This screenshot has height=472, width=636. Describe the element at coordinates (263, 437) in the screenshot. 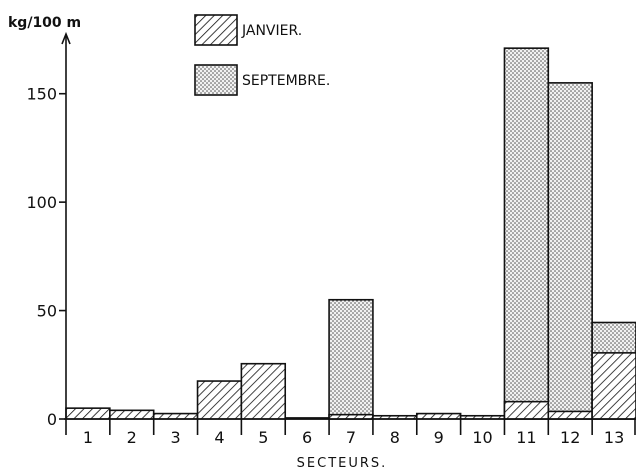

I see `x-tick-label: 5` at that location.